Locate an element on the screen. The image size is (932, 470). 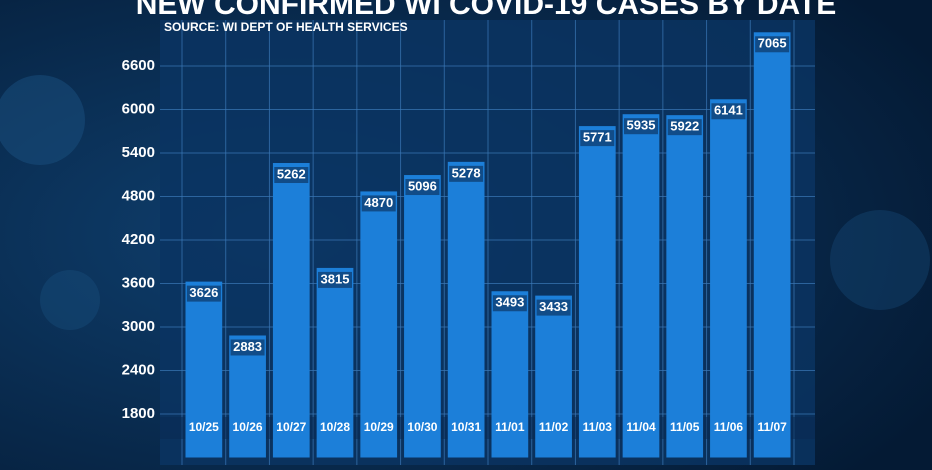
chart-title: NEW CONFIRMED WI COVID-19 CASES BY DATE is located at coordinates (486, 10).